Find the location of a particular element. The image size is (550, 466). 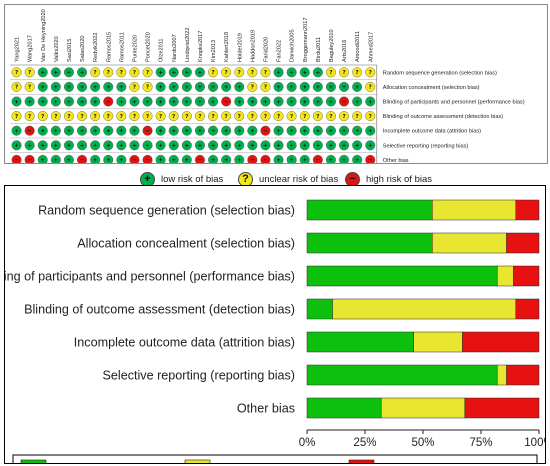

legend-label-high: high risk of bias is located at coordinates (399, 179).